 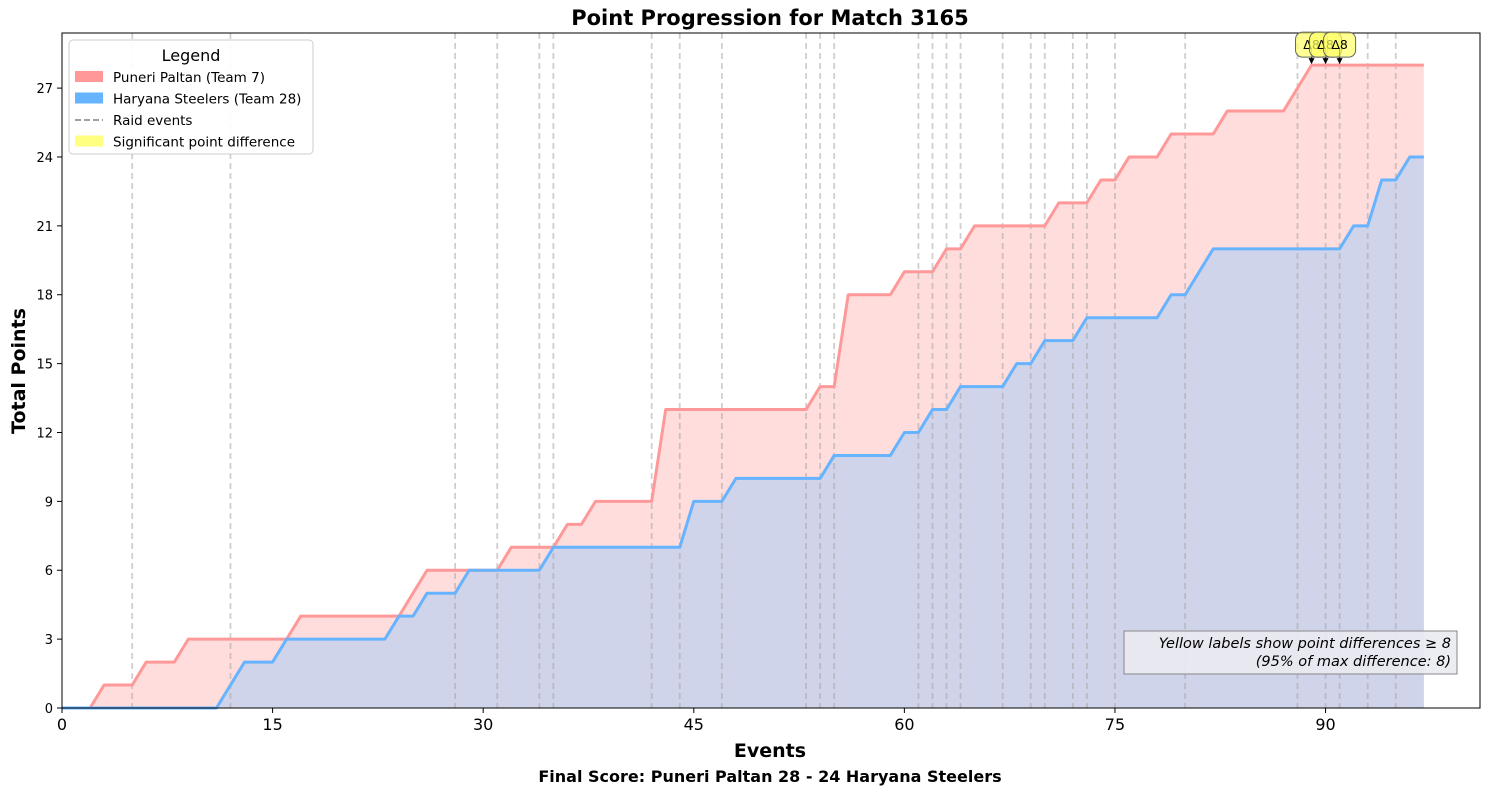 What do you see at coordinates (44, 158) in the screenshot?
I see `y-tick-label: 24` at bounding box center [44, 158].